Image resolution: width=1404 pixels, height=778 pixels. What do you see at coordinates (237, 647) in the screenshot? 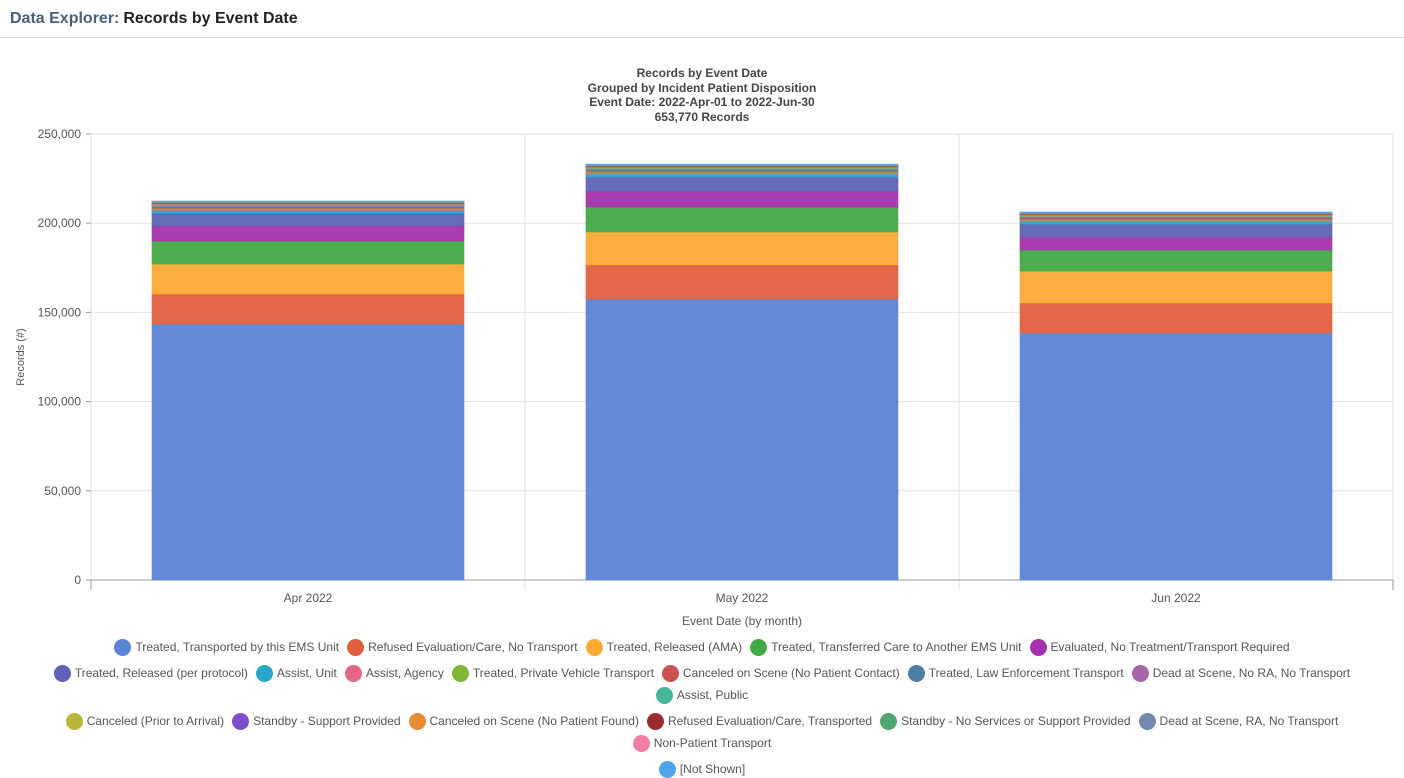
I see `legend-label: Treated, Transported by this EMS Unit` at bounding box center [237, 647].